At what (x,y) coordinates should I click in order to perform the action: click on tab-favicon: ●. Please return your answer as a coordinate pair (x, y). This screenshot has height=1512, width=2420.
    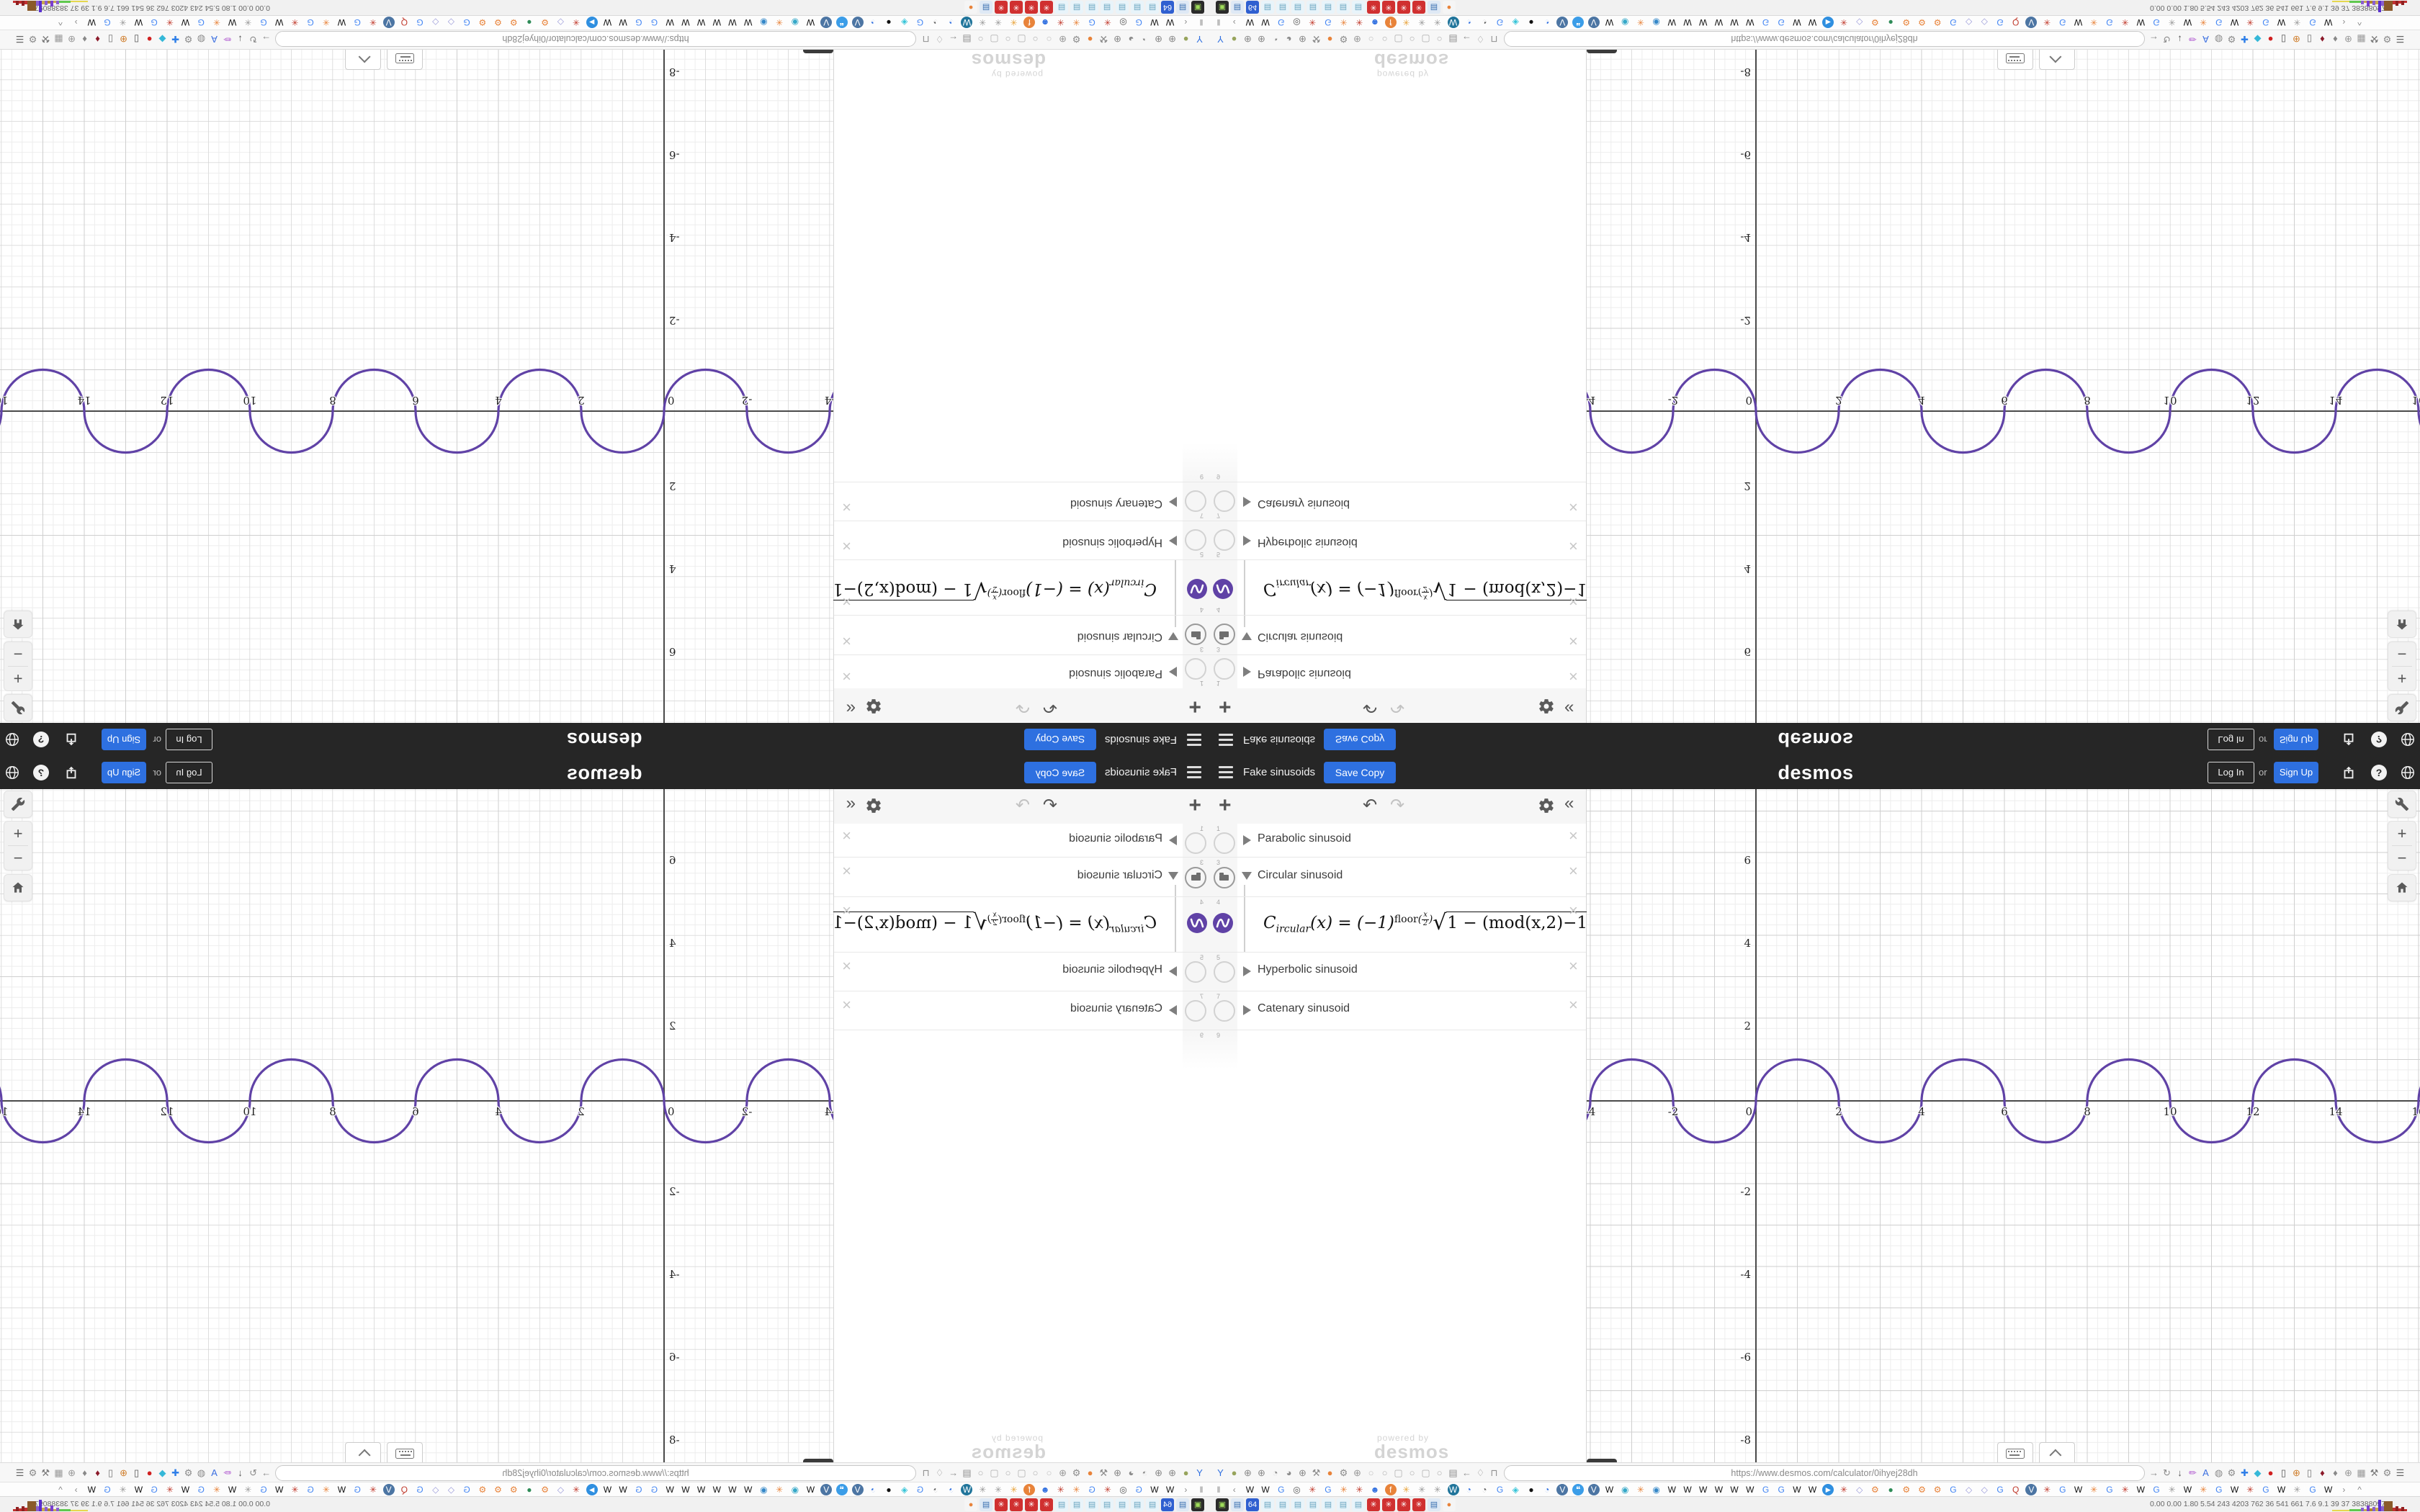
    Looking at the image, I should click on (529, 22).